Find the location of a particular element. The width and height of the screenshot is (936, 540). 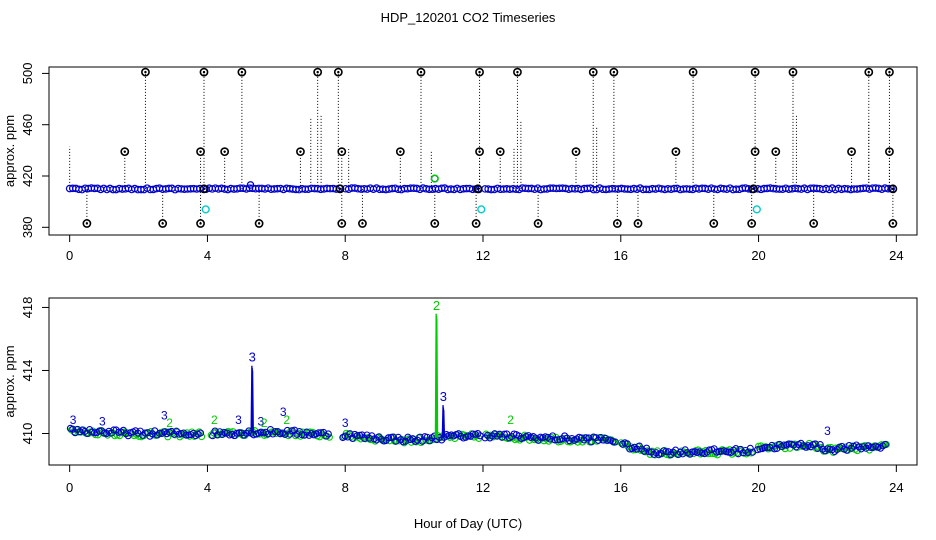

x-tick-label: 8 is located at coordinates (345, 255).